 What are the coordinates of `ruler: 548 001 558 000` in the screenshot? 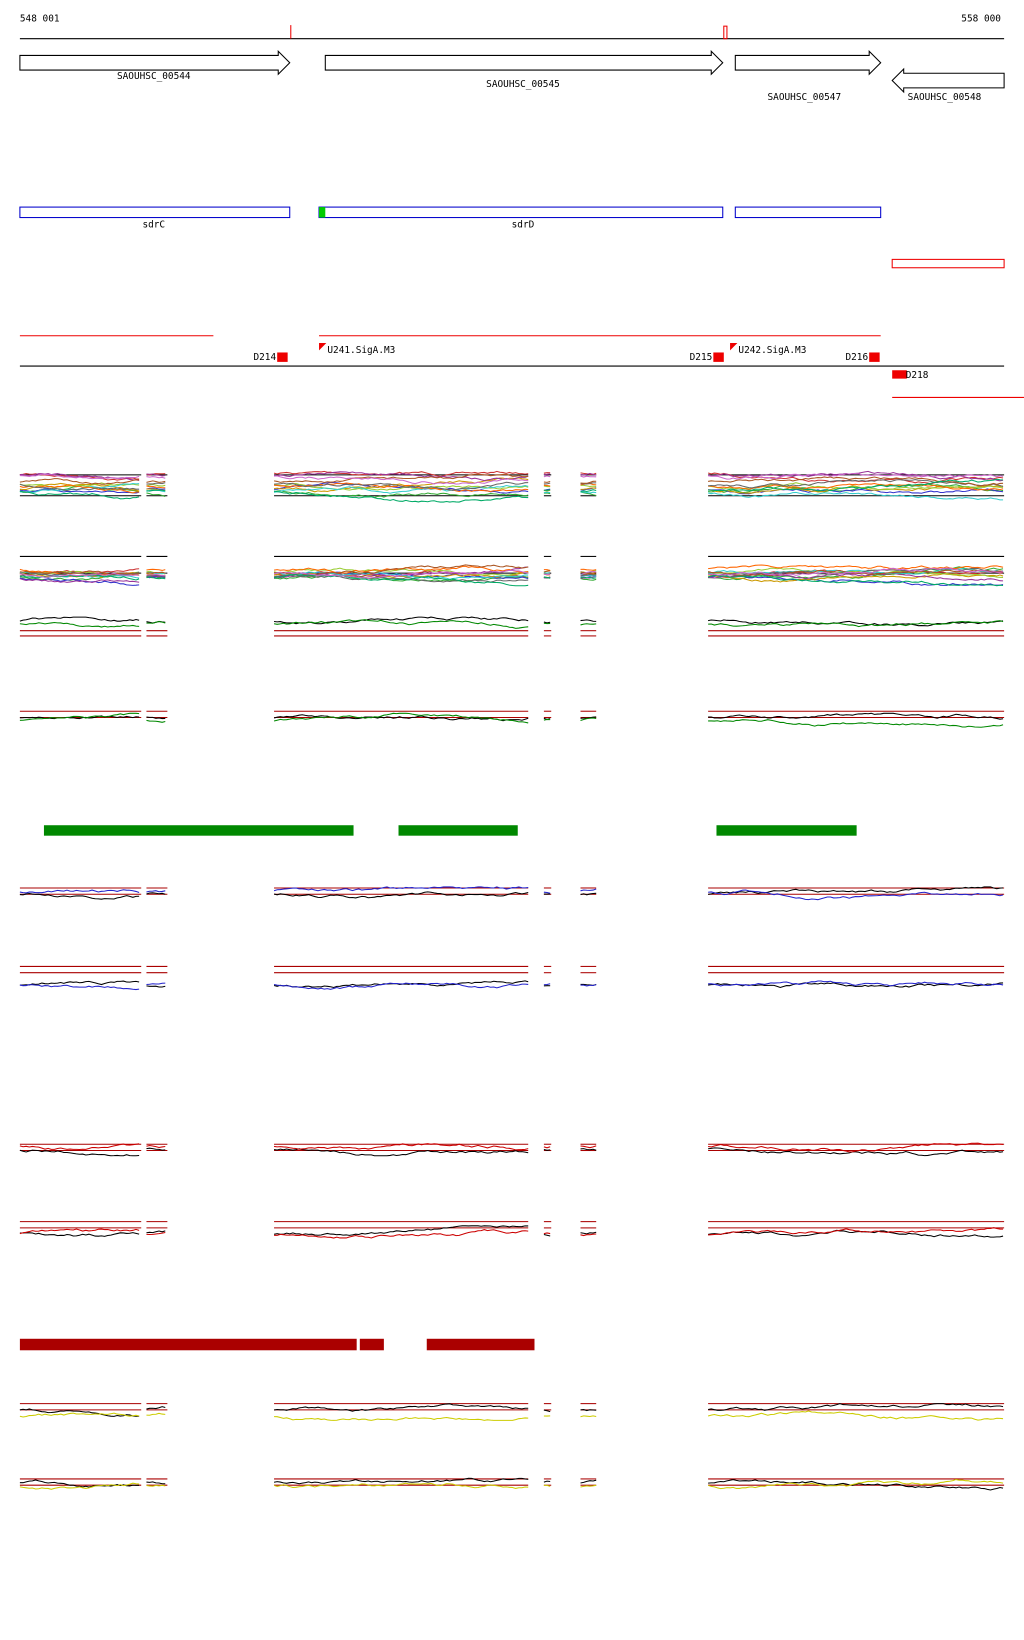 It's located at (512, 26).